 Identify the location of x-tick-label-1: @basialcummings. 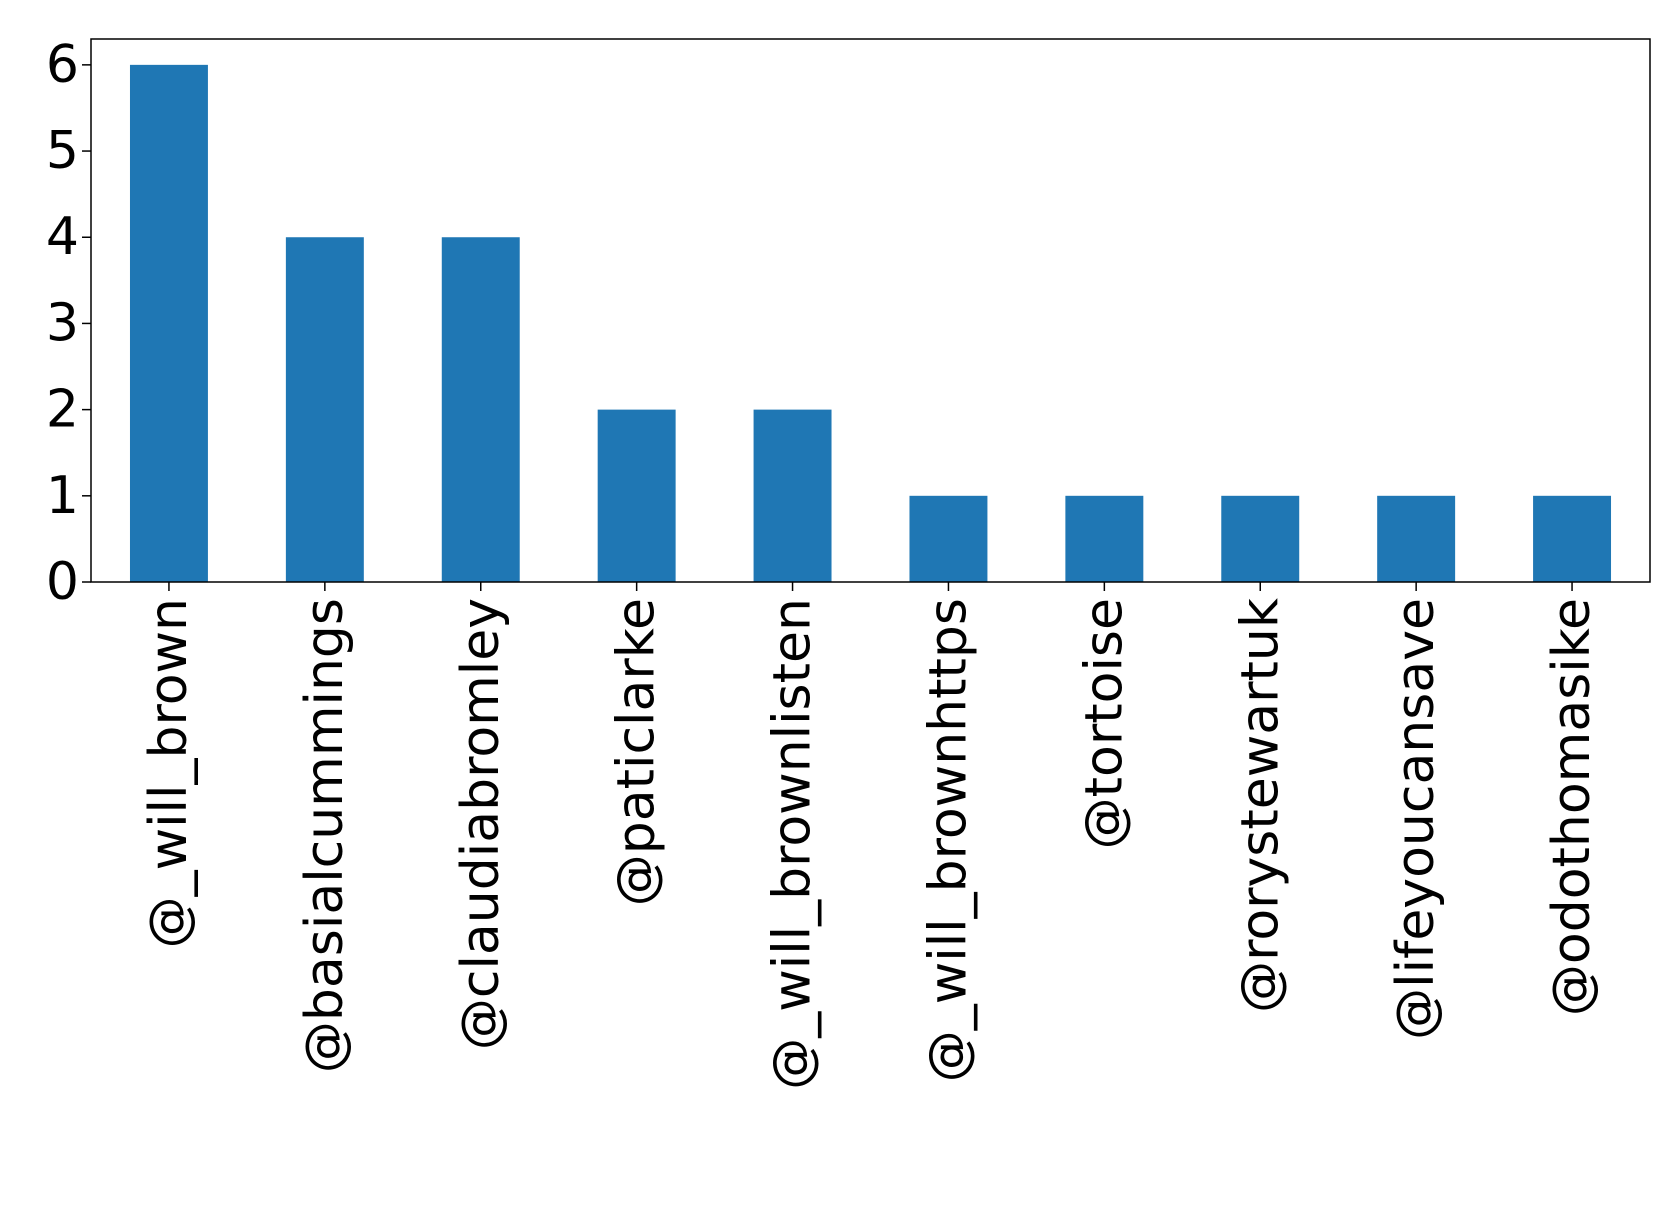
(325, 835).